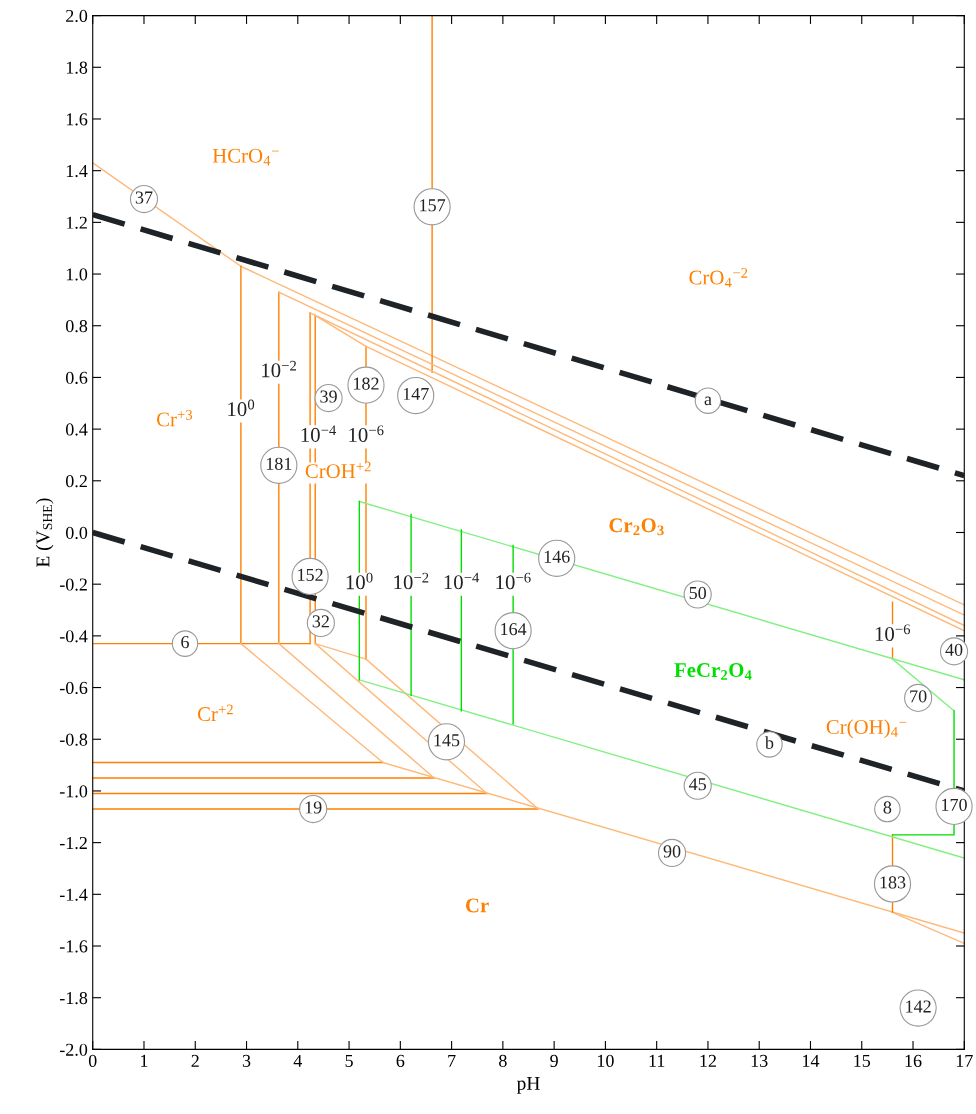 This screenshot has height=1114, width=976. Describe the element at coordinates (452, 1060) in the screenshot. I see `x-tick-label: 7` at that location.